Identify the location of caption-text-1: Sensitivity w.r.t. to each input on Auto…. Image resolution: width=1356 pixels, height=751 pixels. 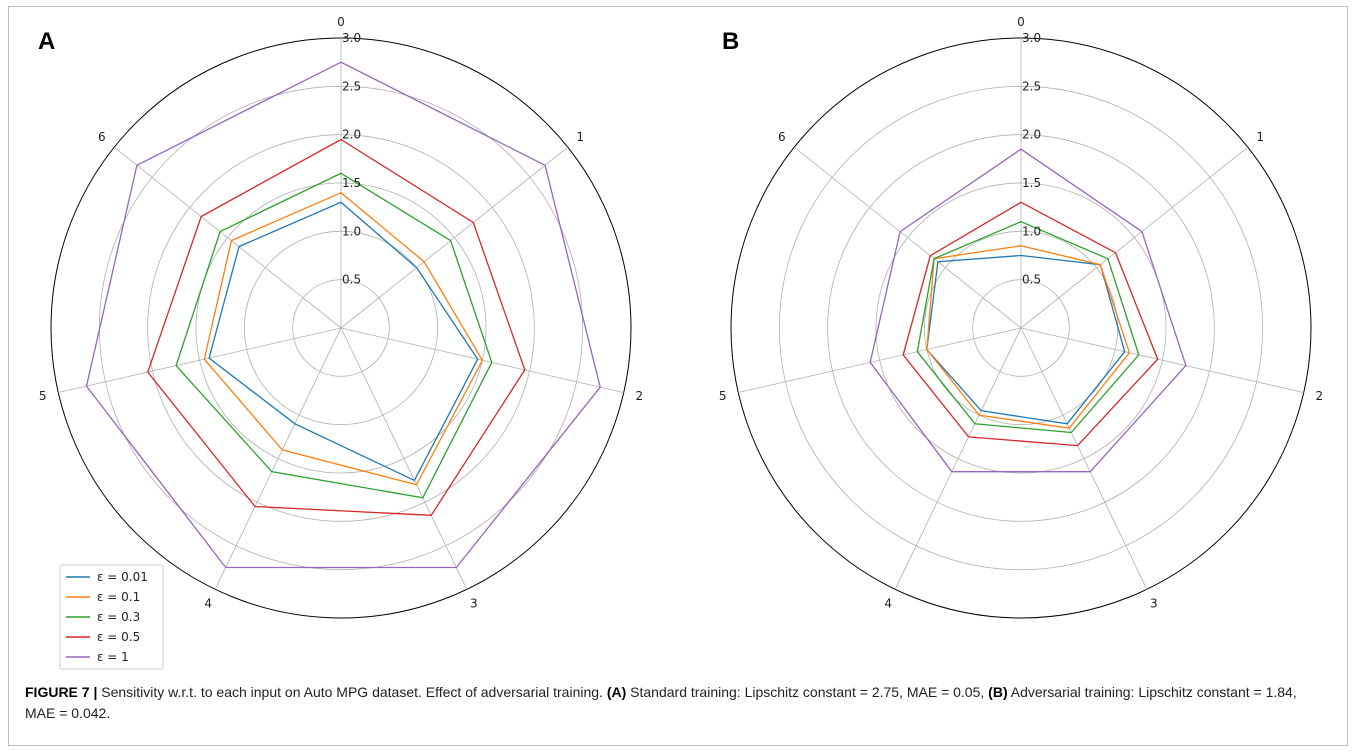
(352, 692).